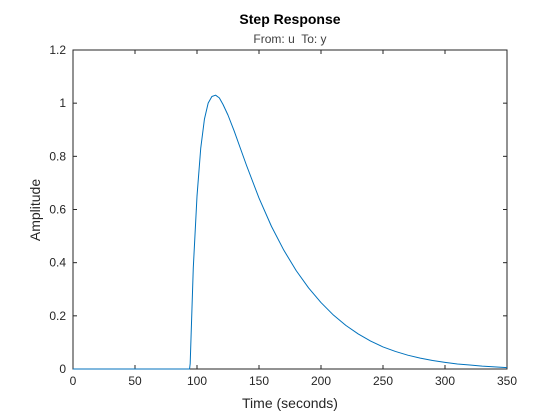  I want to click on x-tick-label: 250, so click(383, 381).